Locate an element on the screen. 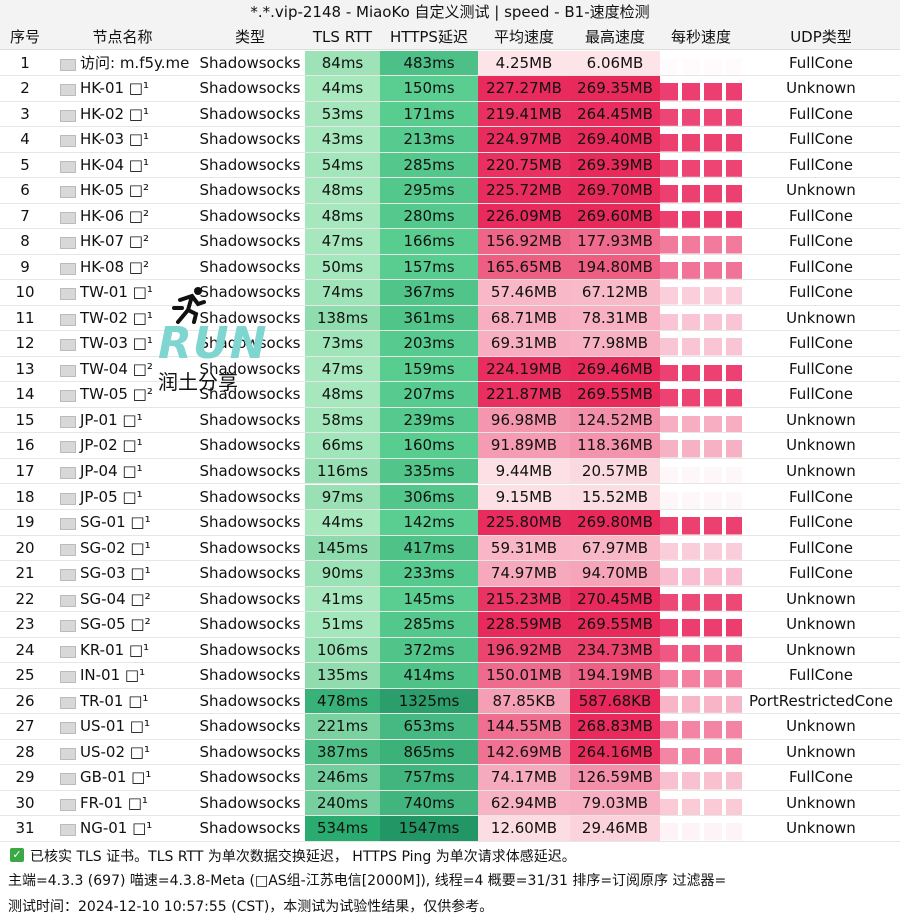 This screenshot has height=919, width=900. avg-speed: 74.97MB is located at coordinates (524, 574).